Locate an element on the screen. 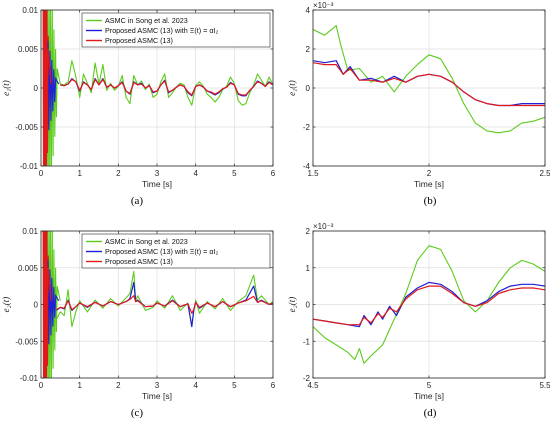 This screenshot has height=431, width=550. y-tick-label: -1 is located at coordinates (307, 341).